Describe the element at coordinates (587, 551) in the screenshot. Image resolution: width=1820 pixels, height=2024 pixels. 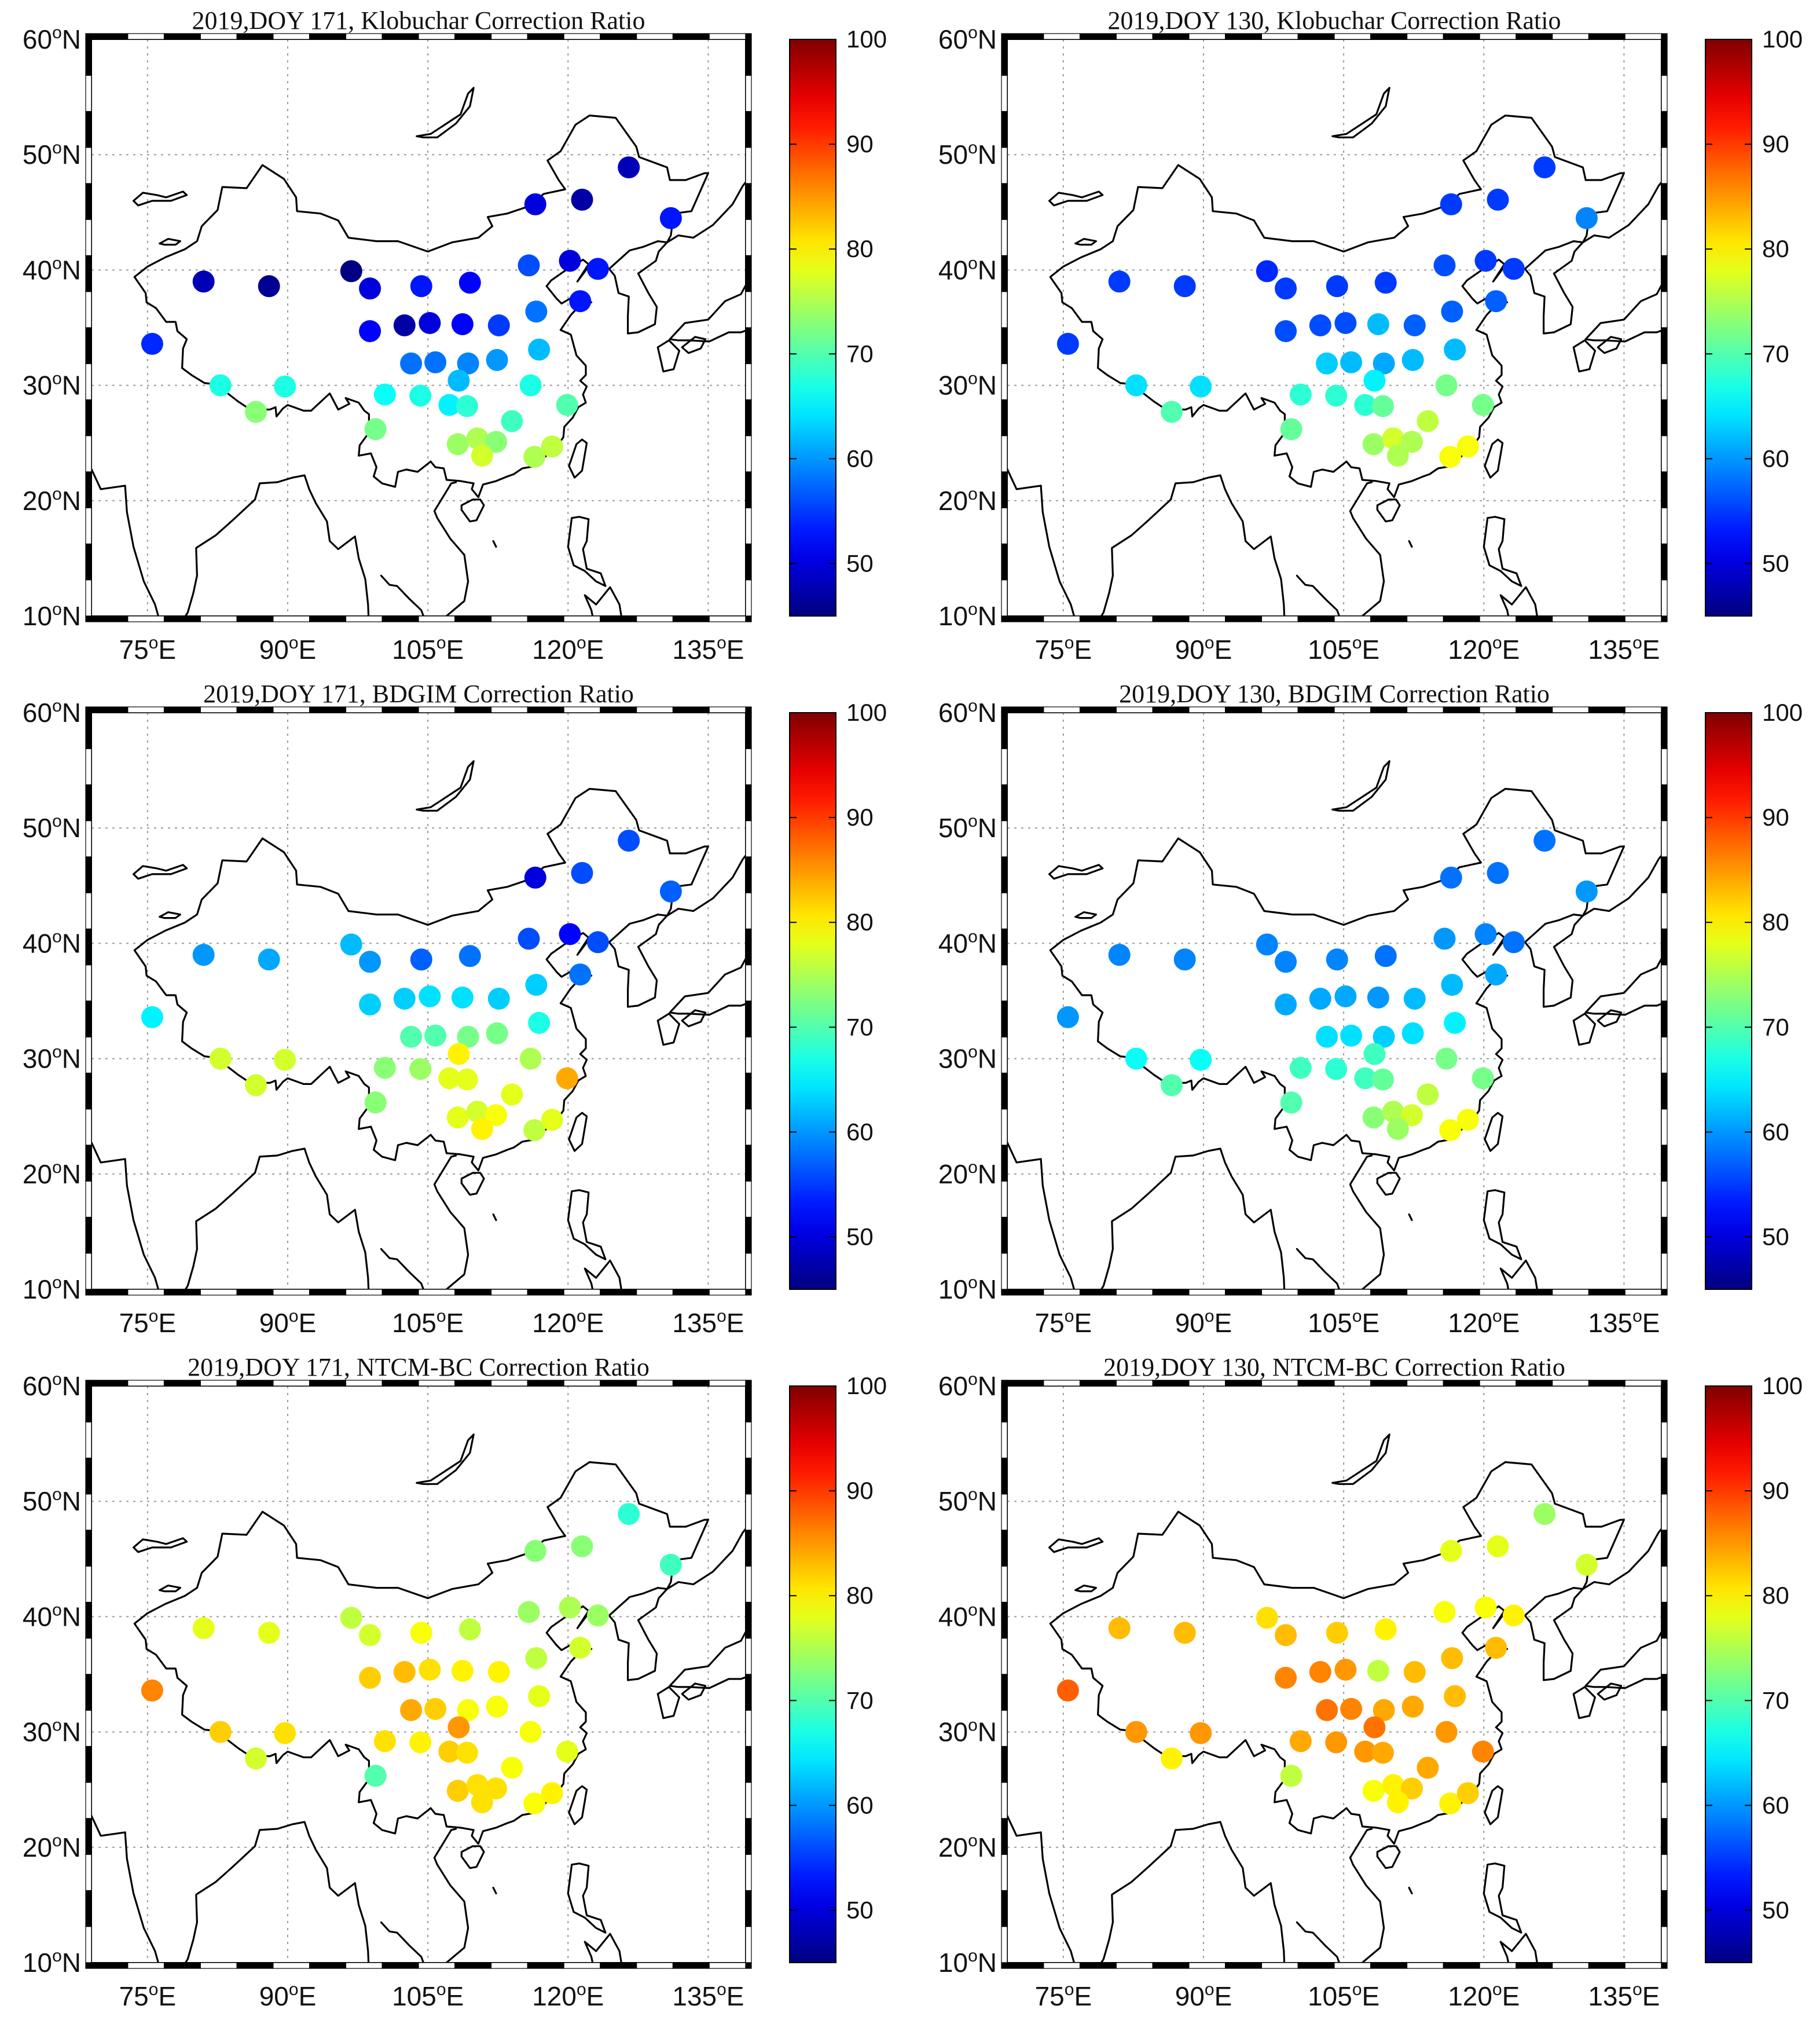
I see `outline-philippines-luzon` at that location.